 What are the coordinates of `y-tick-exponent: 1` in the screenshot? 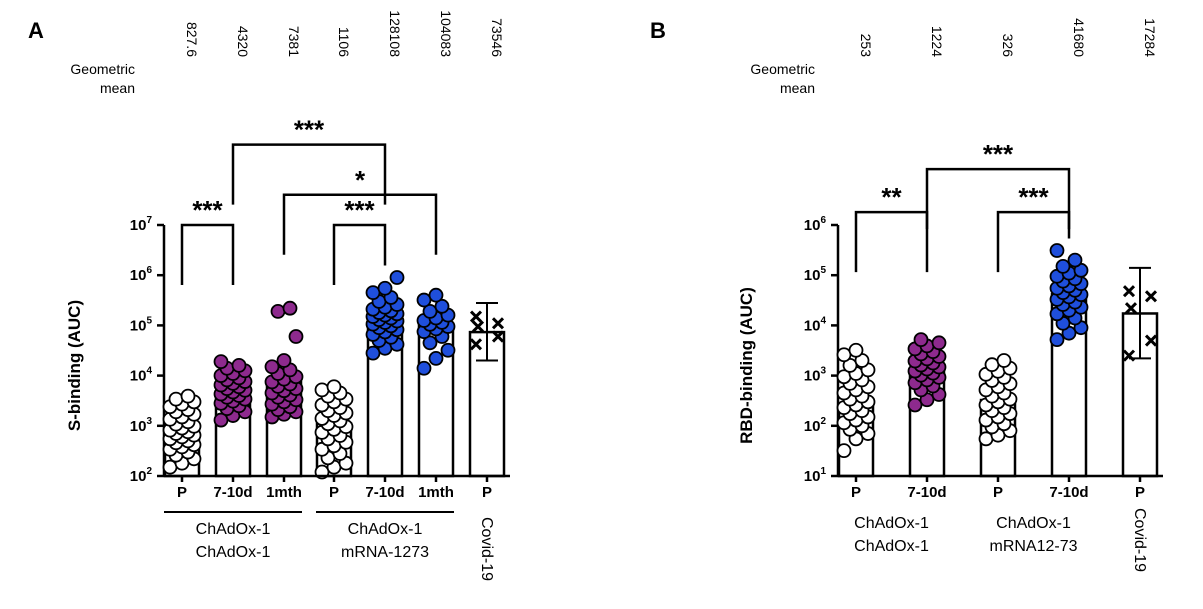 It's located at (823, 471).